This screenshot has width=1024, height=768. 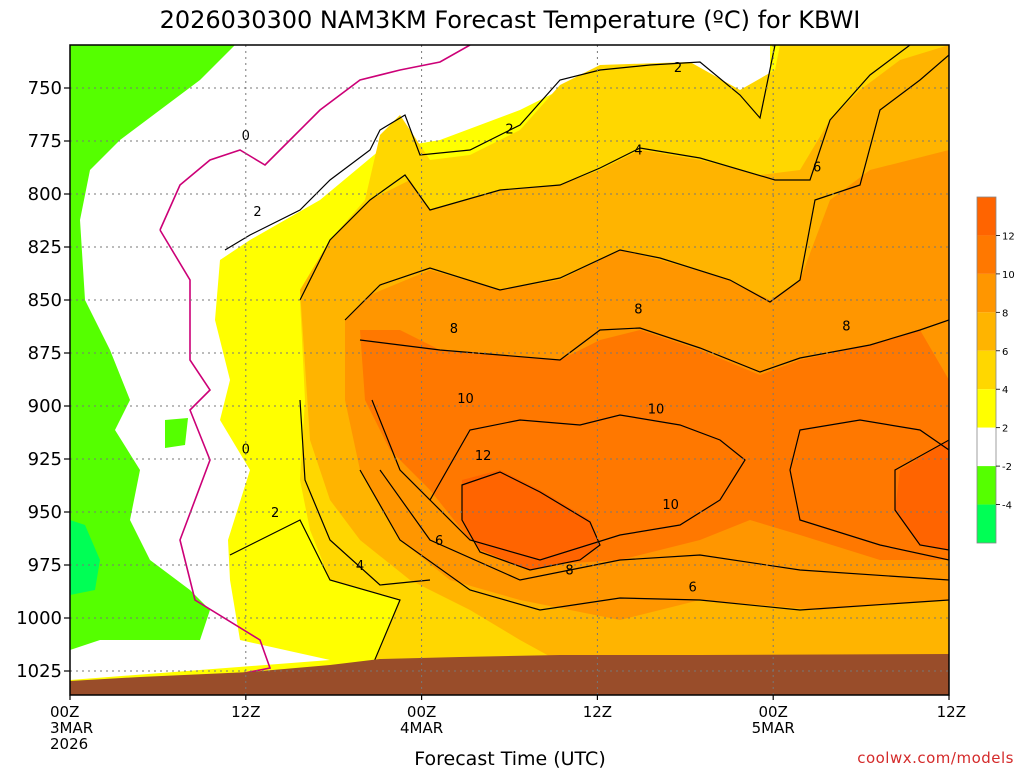 I want to click on contour-4-lower, so click(x=365, y=492).